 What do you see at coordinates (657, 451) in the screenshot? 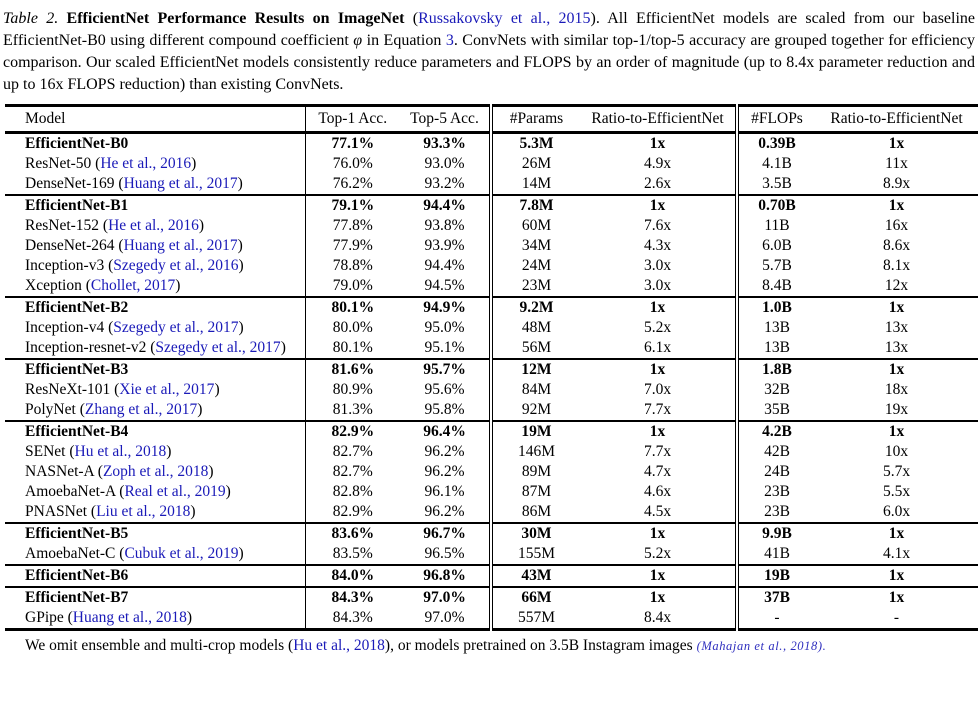
I see `params-ratio-cell: 7.7x` at bounding box center [657, 451].